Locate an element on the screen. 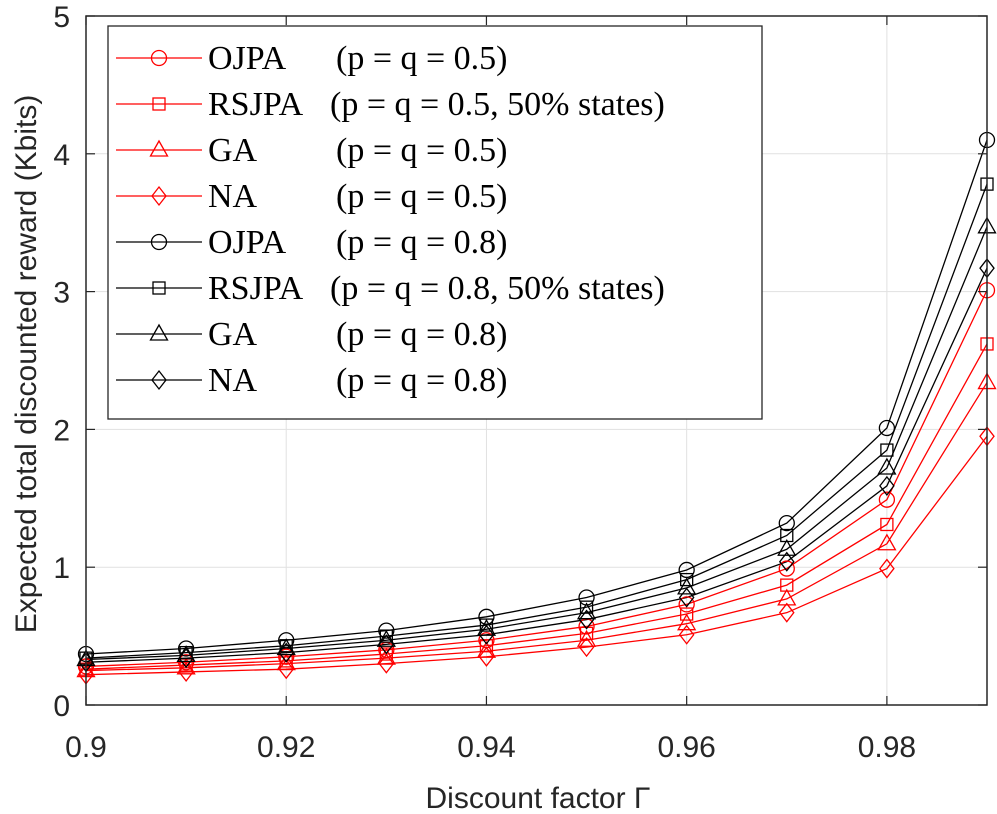 The image size is (997, 814). x-tick-label: 0.98 is located at coordinates (887, 747).